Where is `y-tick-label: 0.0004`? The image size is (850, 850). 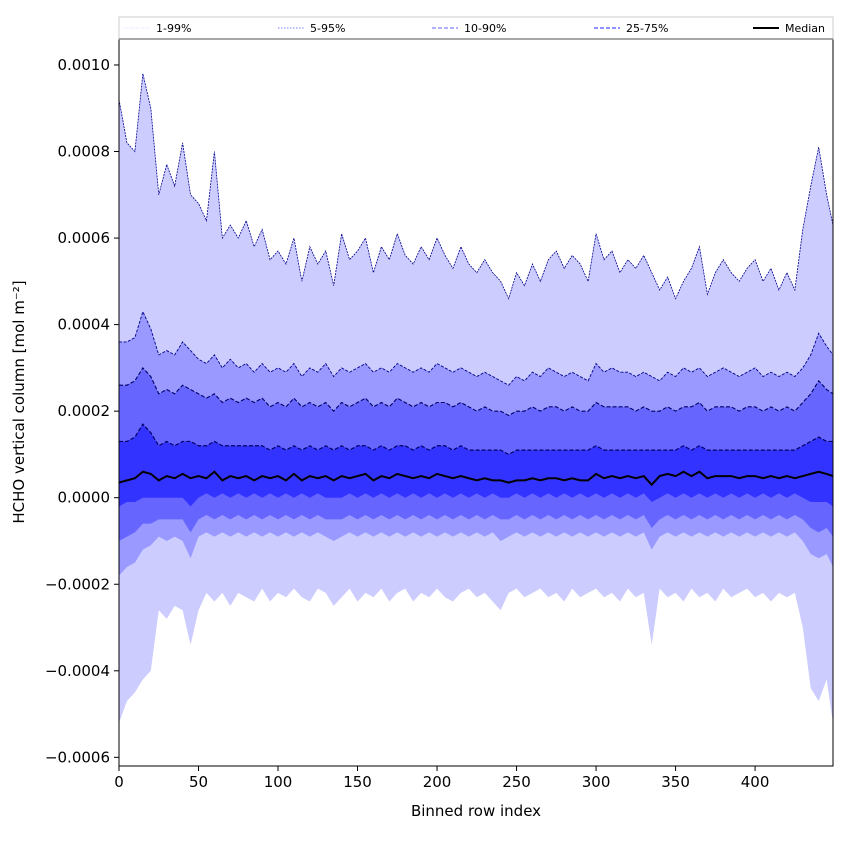 y-tick-label: 0.0004 is located at coordinates (84, 325).